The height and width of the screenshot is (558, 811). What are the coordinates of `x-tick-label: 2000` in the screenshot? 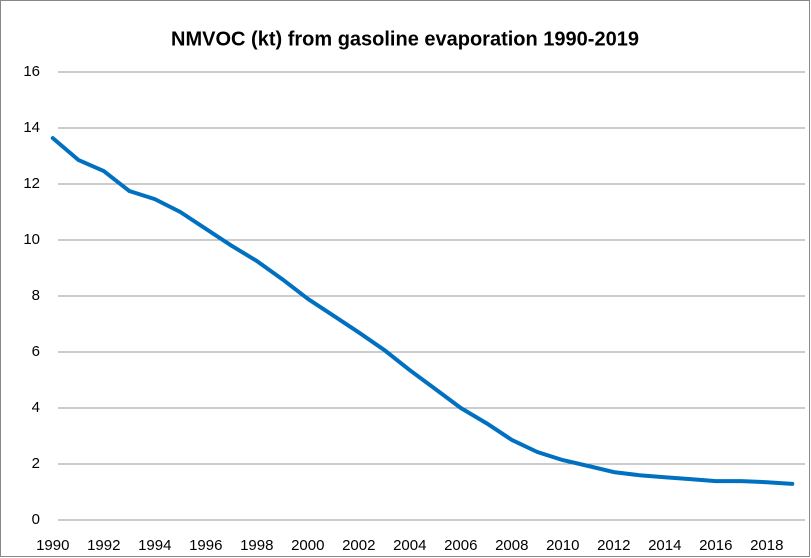 It's located at (307, 545).